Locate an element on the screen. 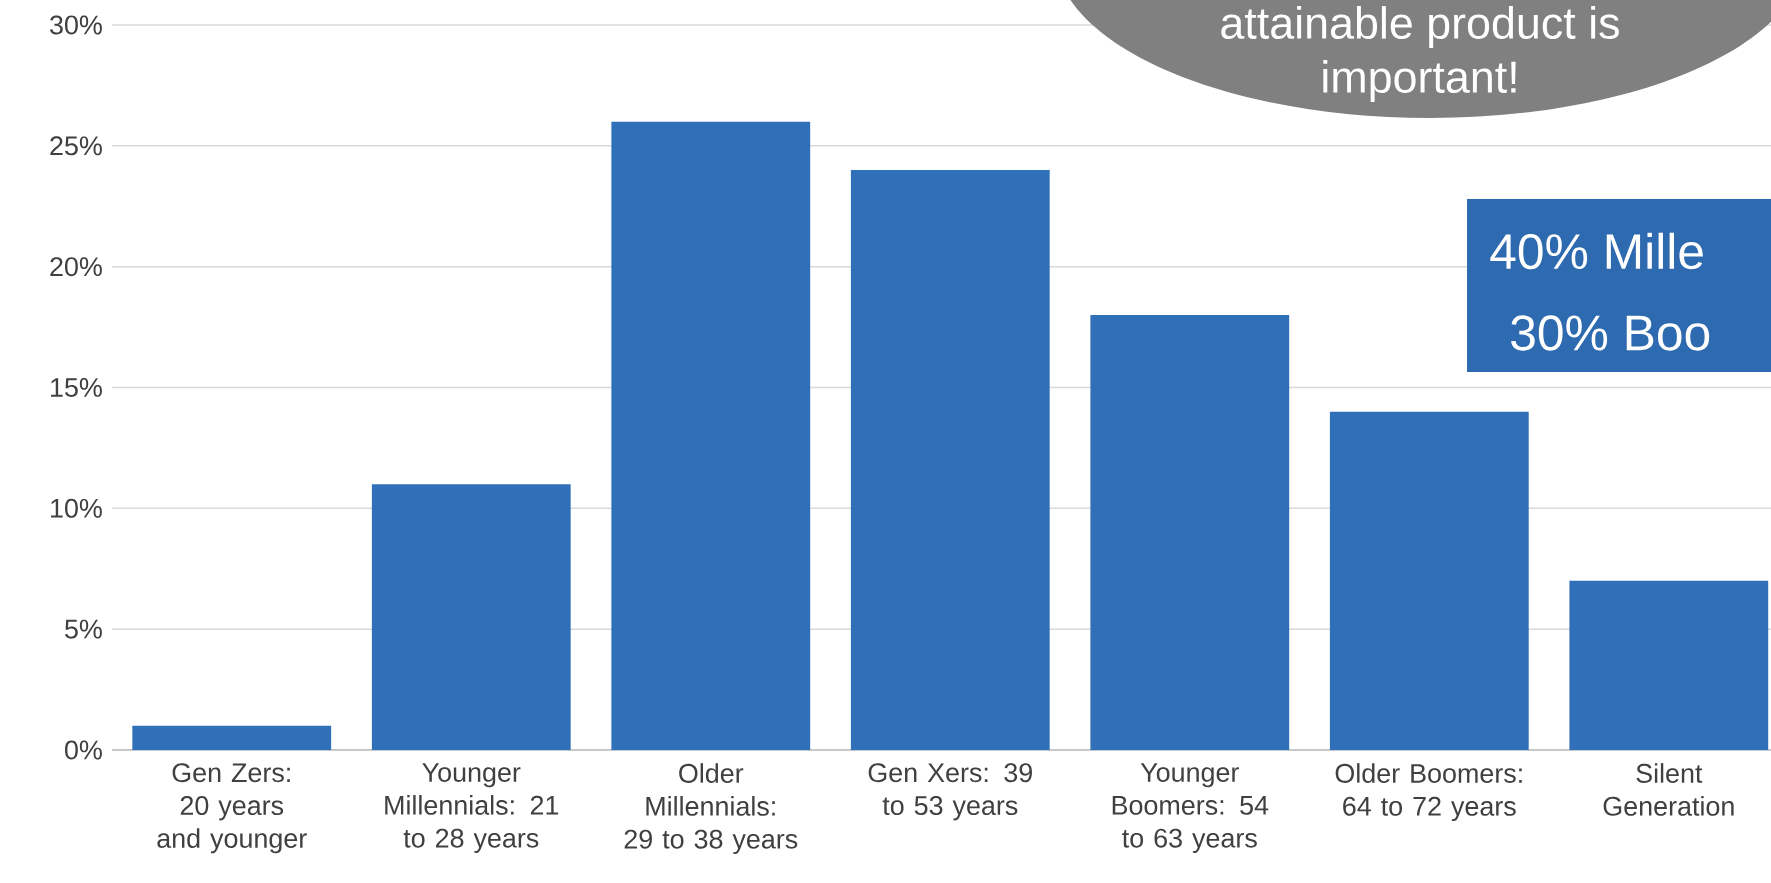  x-tick-label: Older Millennials: 29 to 38 years is located at coordinates (711, 808).